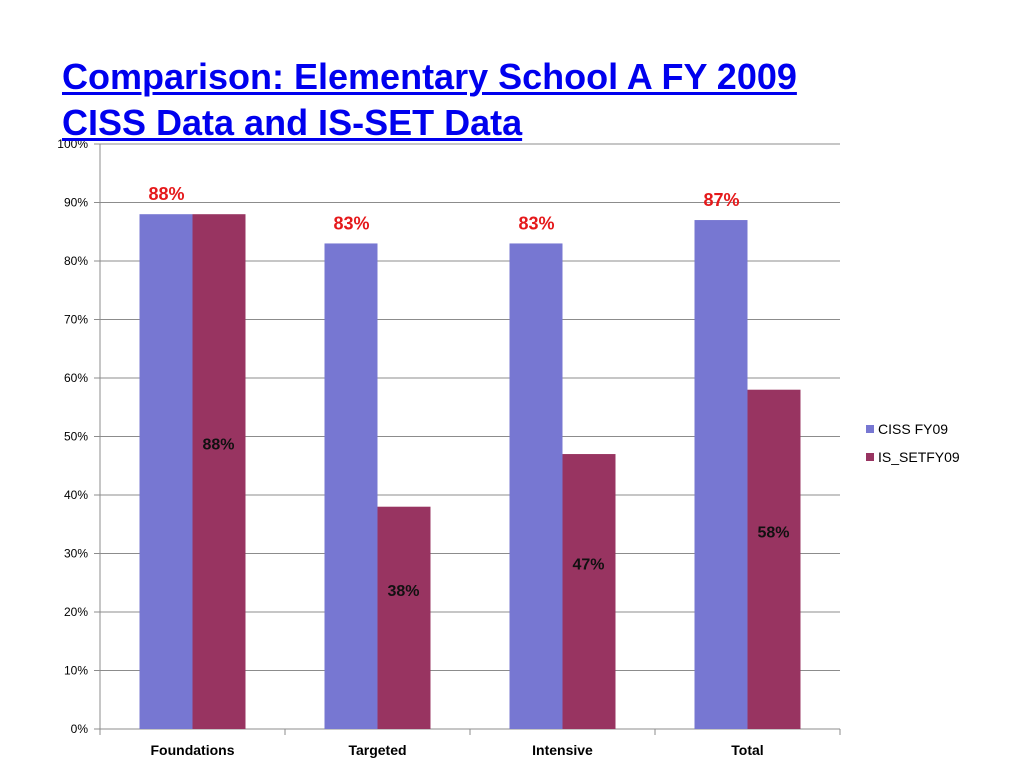 The width and height of the screenshot is (1024, 768). What do you see at coordinates (76, 378) in the screenshot?
I see `y-tick-label: 60%` at bounding box center [76, 378].